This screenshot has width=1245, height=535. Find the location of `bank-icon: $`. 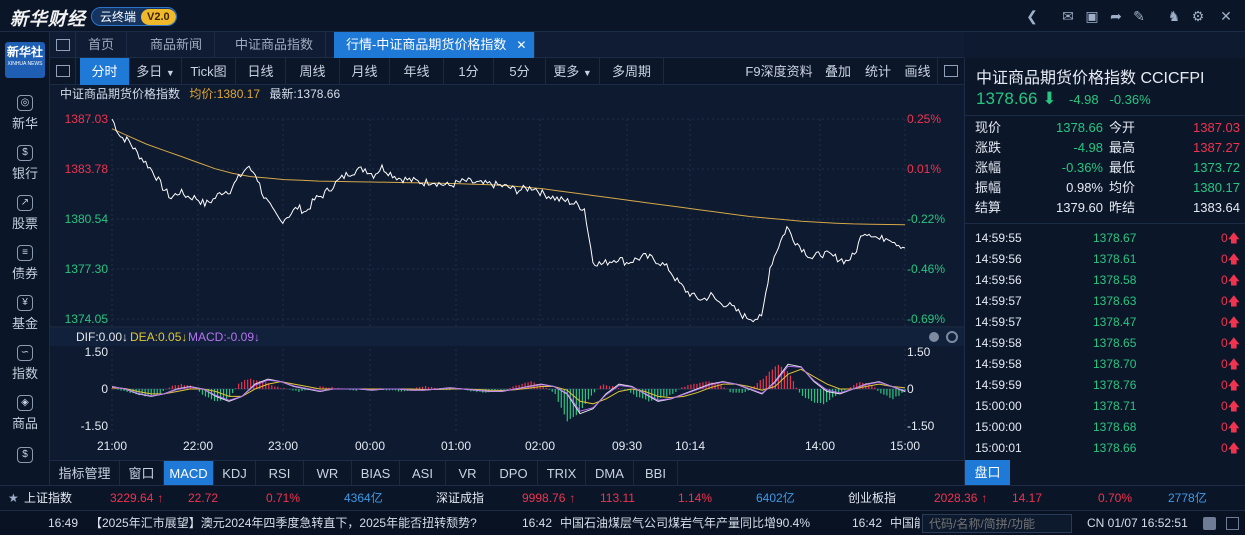

bank-icon: $ is located at coordinates (25, 153).